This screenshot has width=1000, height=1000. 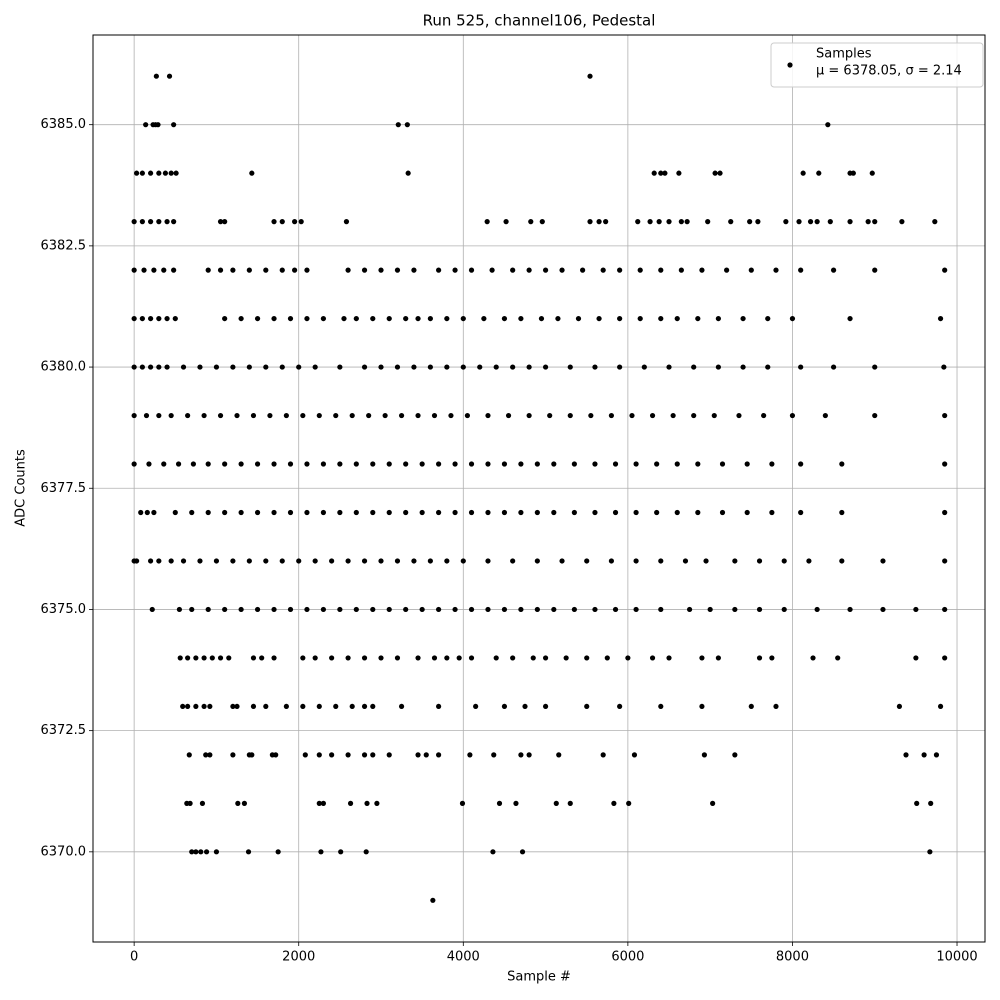 What do you see at coordinates (877, 65) in the screenshot?
I see `legend: Samples μ = 6378.05, σ = 2.14` at bounding box center [877, 65].